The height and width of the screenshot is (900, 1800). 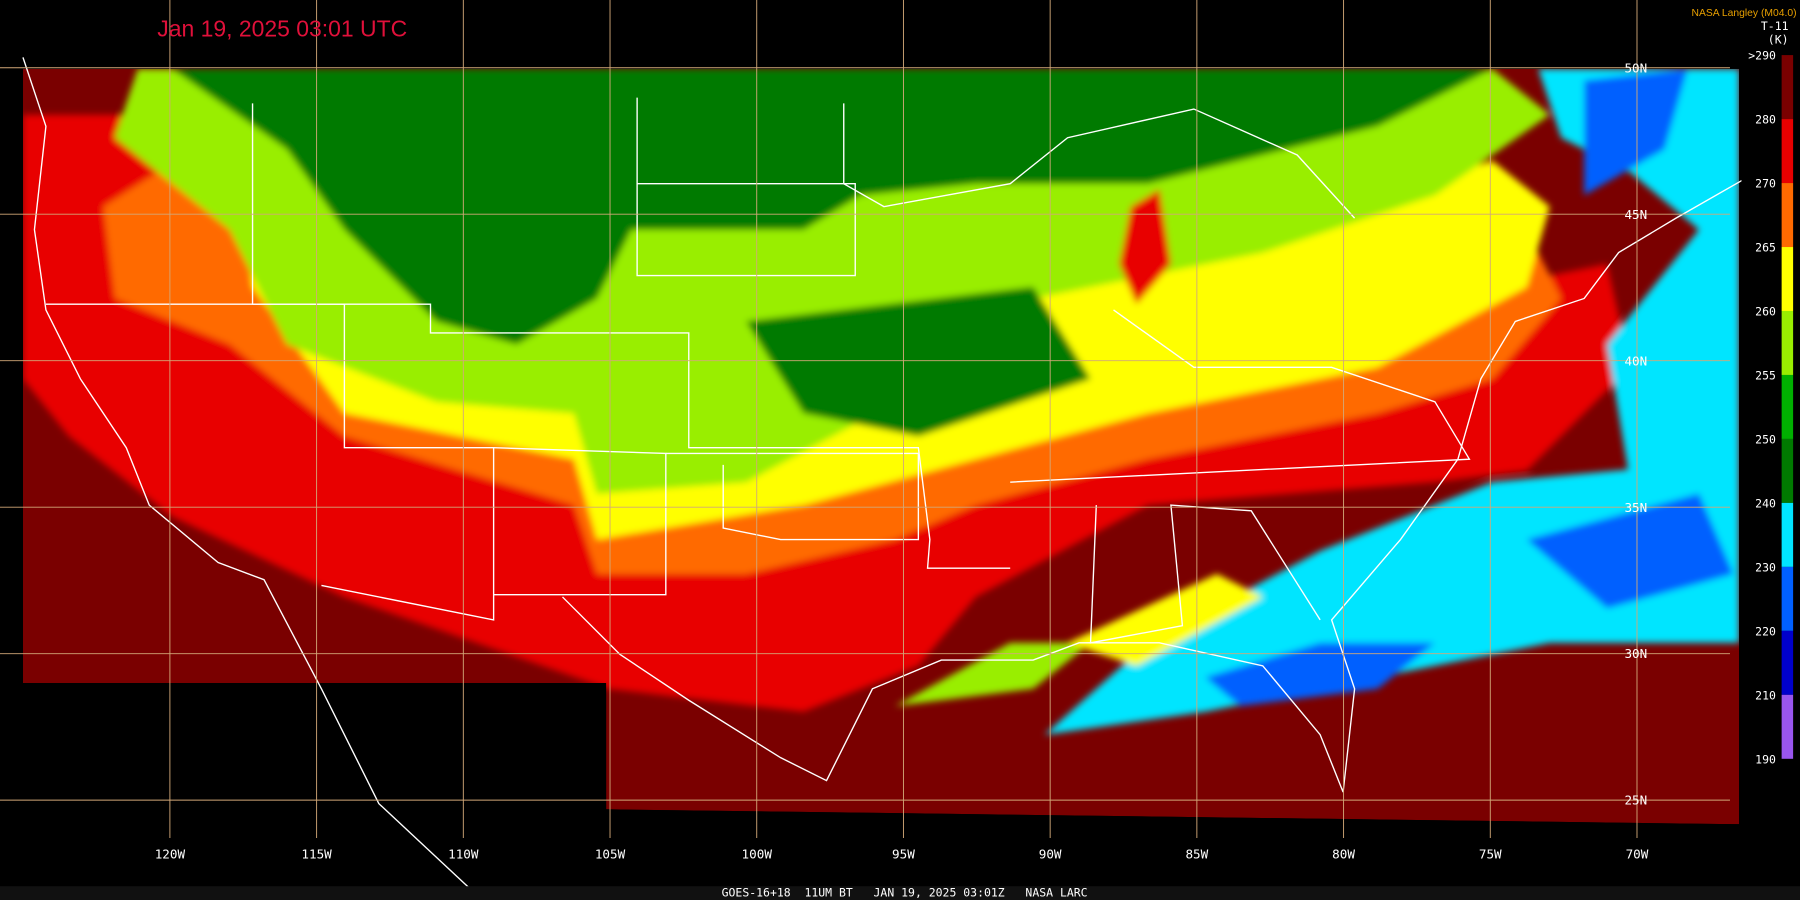 I want to click on latitude-label: 50N, so click(x=1635, y=67).